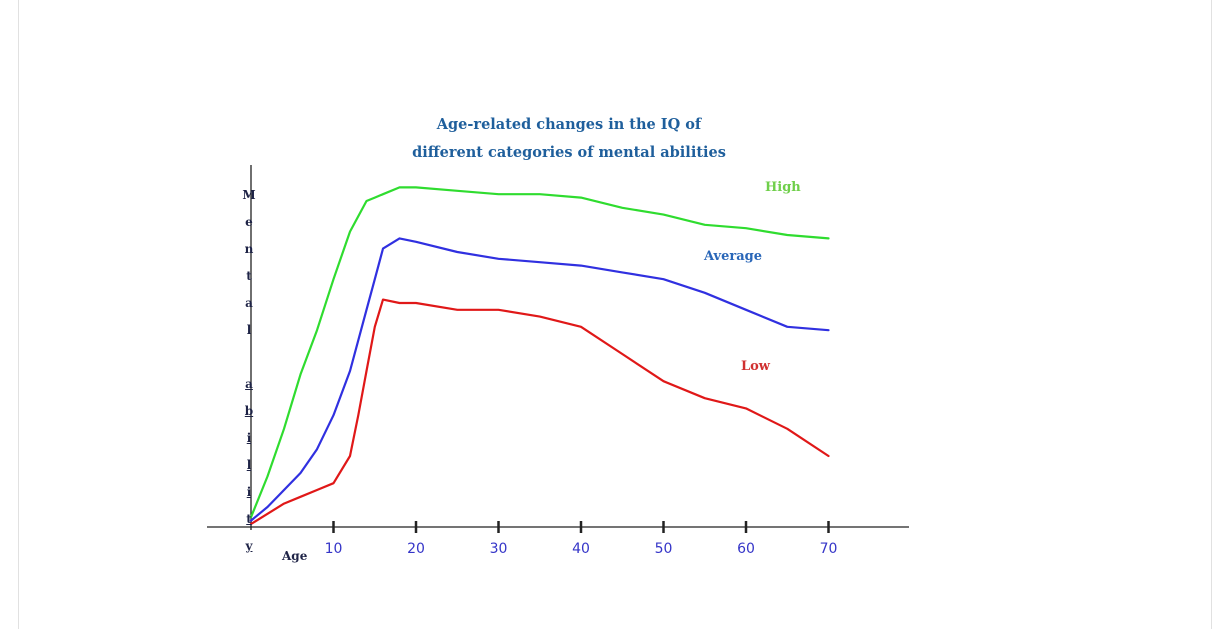 The width and height of the screenshot is (1218, 629). I want to click on series-label-low: Low, so click(756, 366).